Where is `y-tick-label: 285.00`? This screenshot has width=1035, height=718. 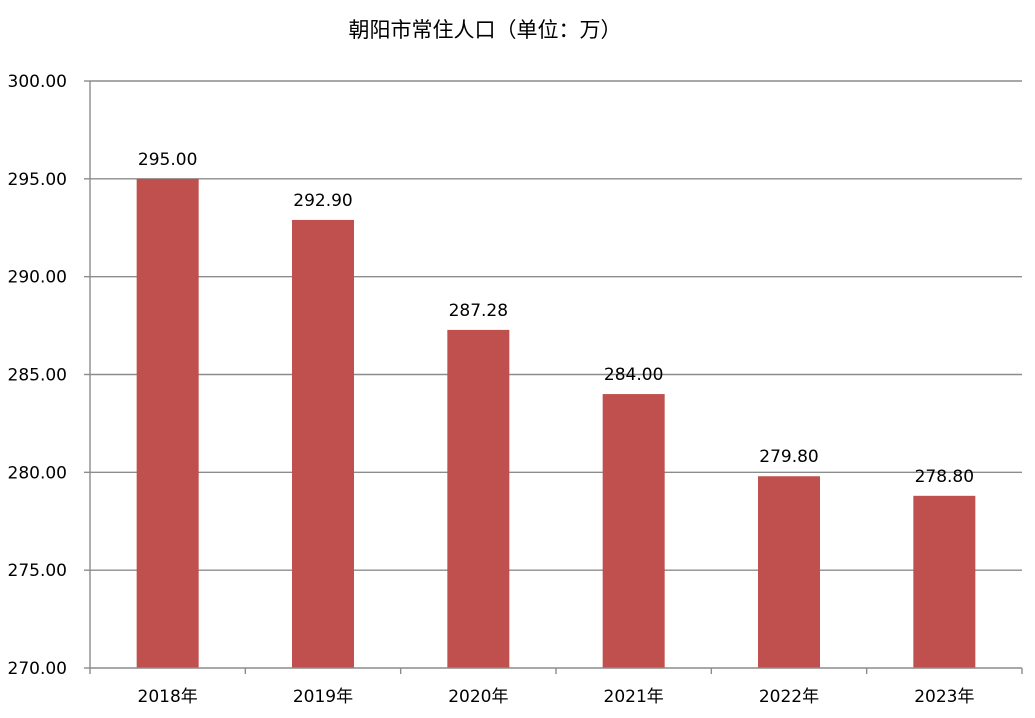
y-tick-label: 285.00 is located at coordinates (37, 376).